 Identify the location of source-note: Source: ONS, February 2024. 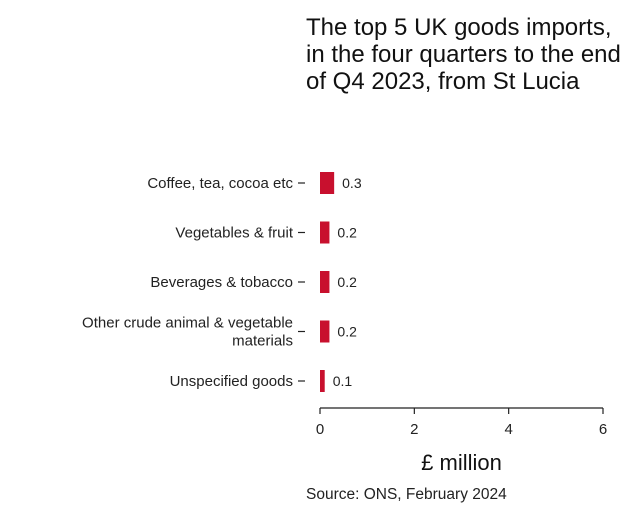
(406, 494).